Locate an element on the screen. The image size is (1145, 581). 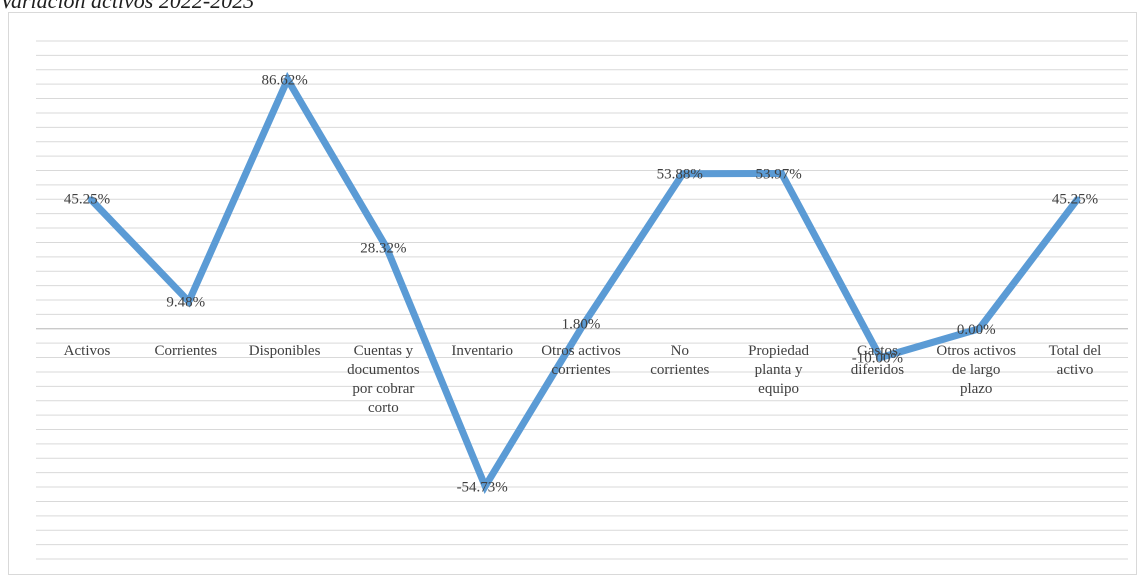
category-label: Otros activos corrientes is located at coordinates (581, 360).